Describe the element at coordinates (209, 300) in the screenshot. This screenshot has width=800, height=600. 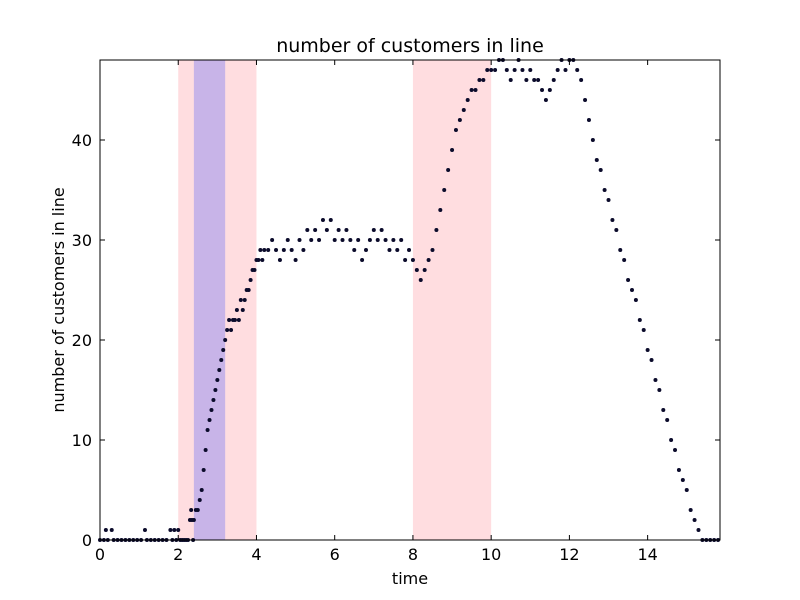
I see `highlight-span` at that location.